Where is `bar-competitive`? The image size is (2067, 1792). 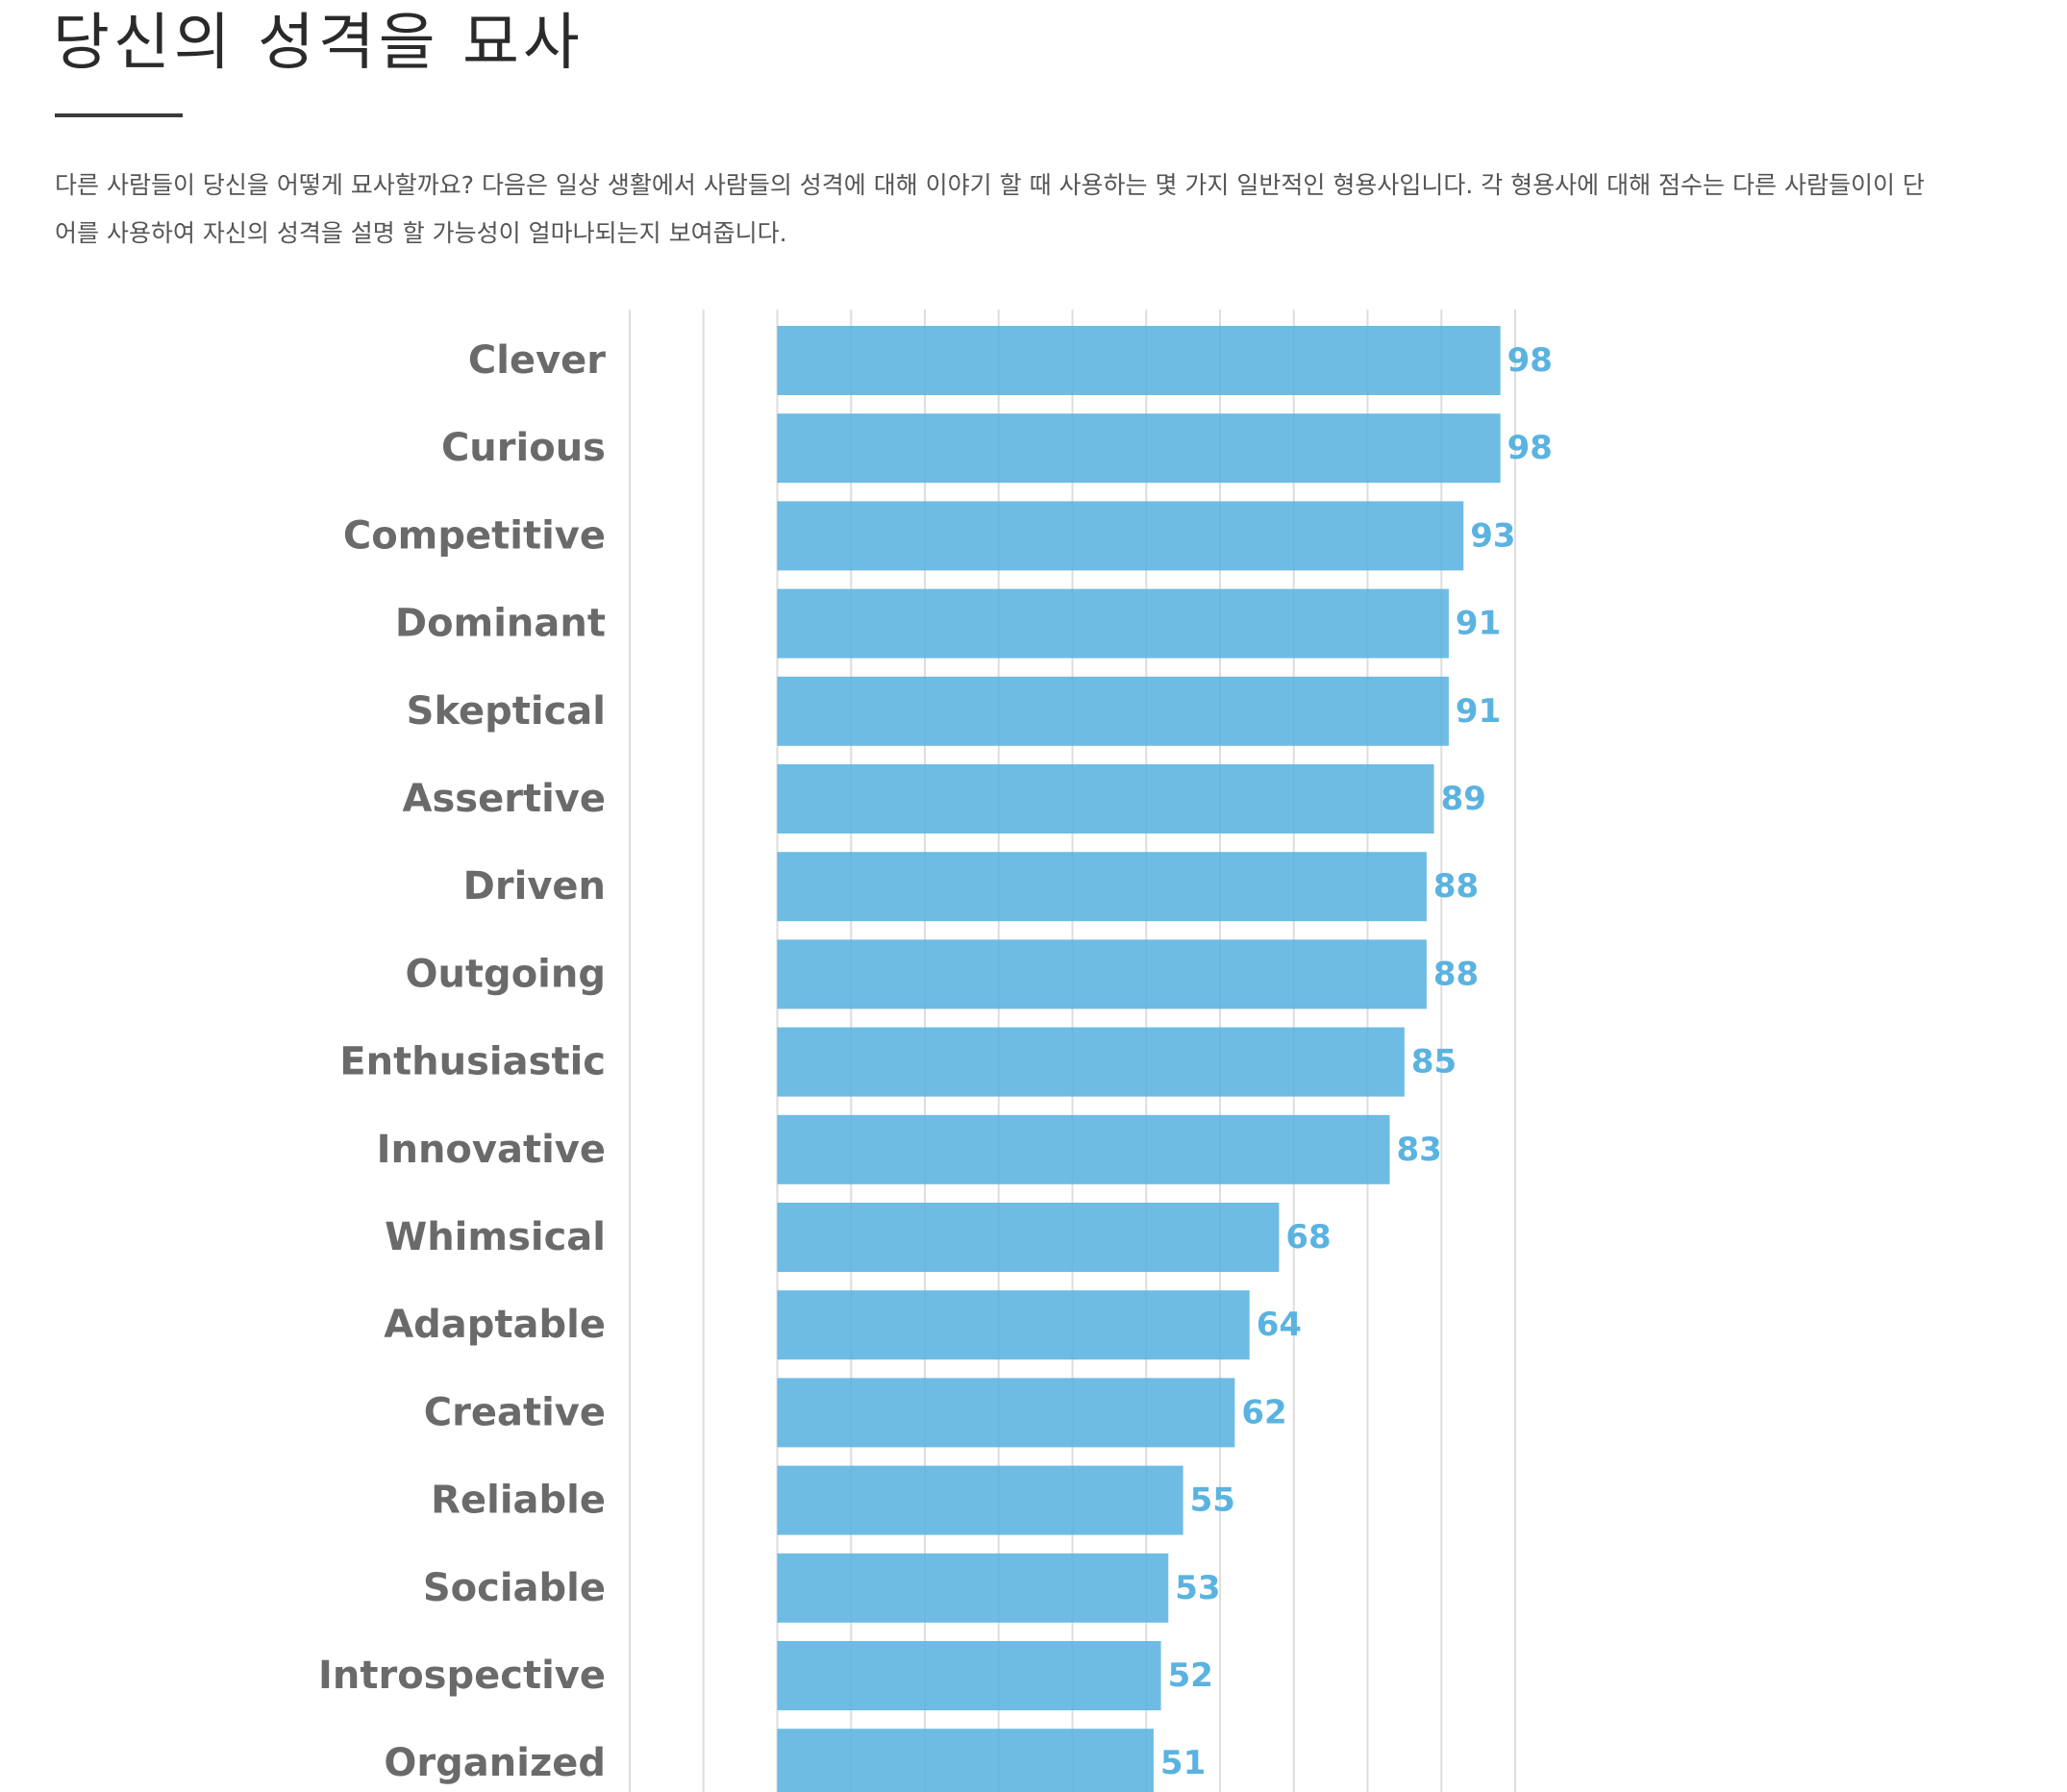
bar-competitive is located at coordinates (1120, 536).